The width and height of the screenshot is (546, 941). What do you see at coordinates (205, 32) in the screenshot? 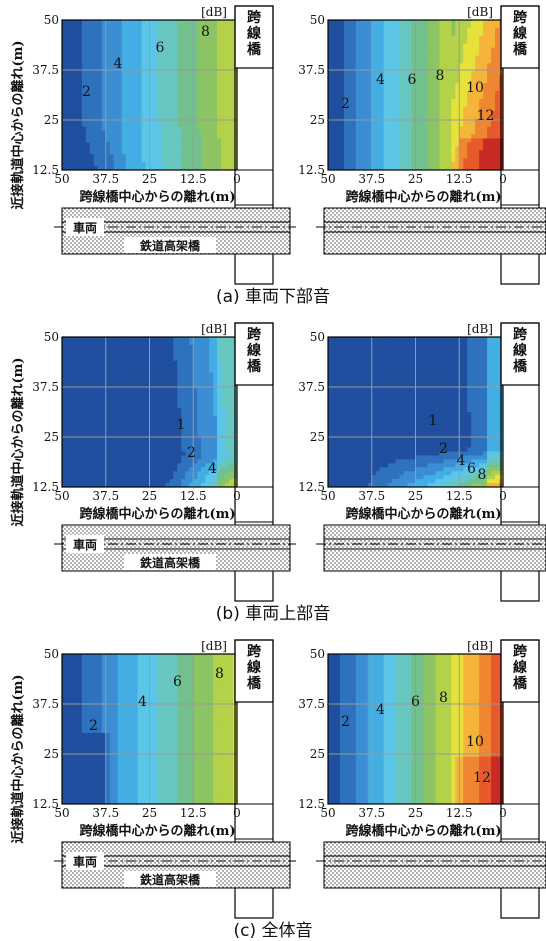
I see `contour-label: 8` at bounding box center [205, 32].